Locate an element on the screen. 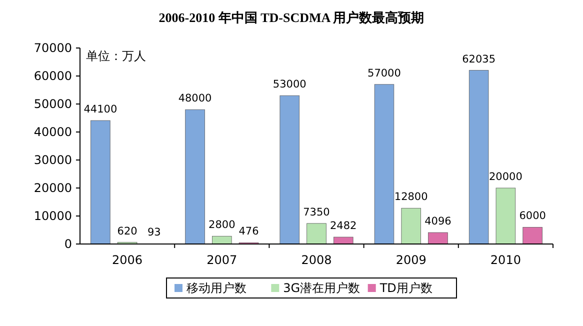 The height and width of the screenshot is (326, 583). data-label: 57000 is located at coordinates (384, 73).